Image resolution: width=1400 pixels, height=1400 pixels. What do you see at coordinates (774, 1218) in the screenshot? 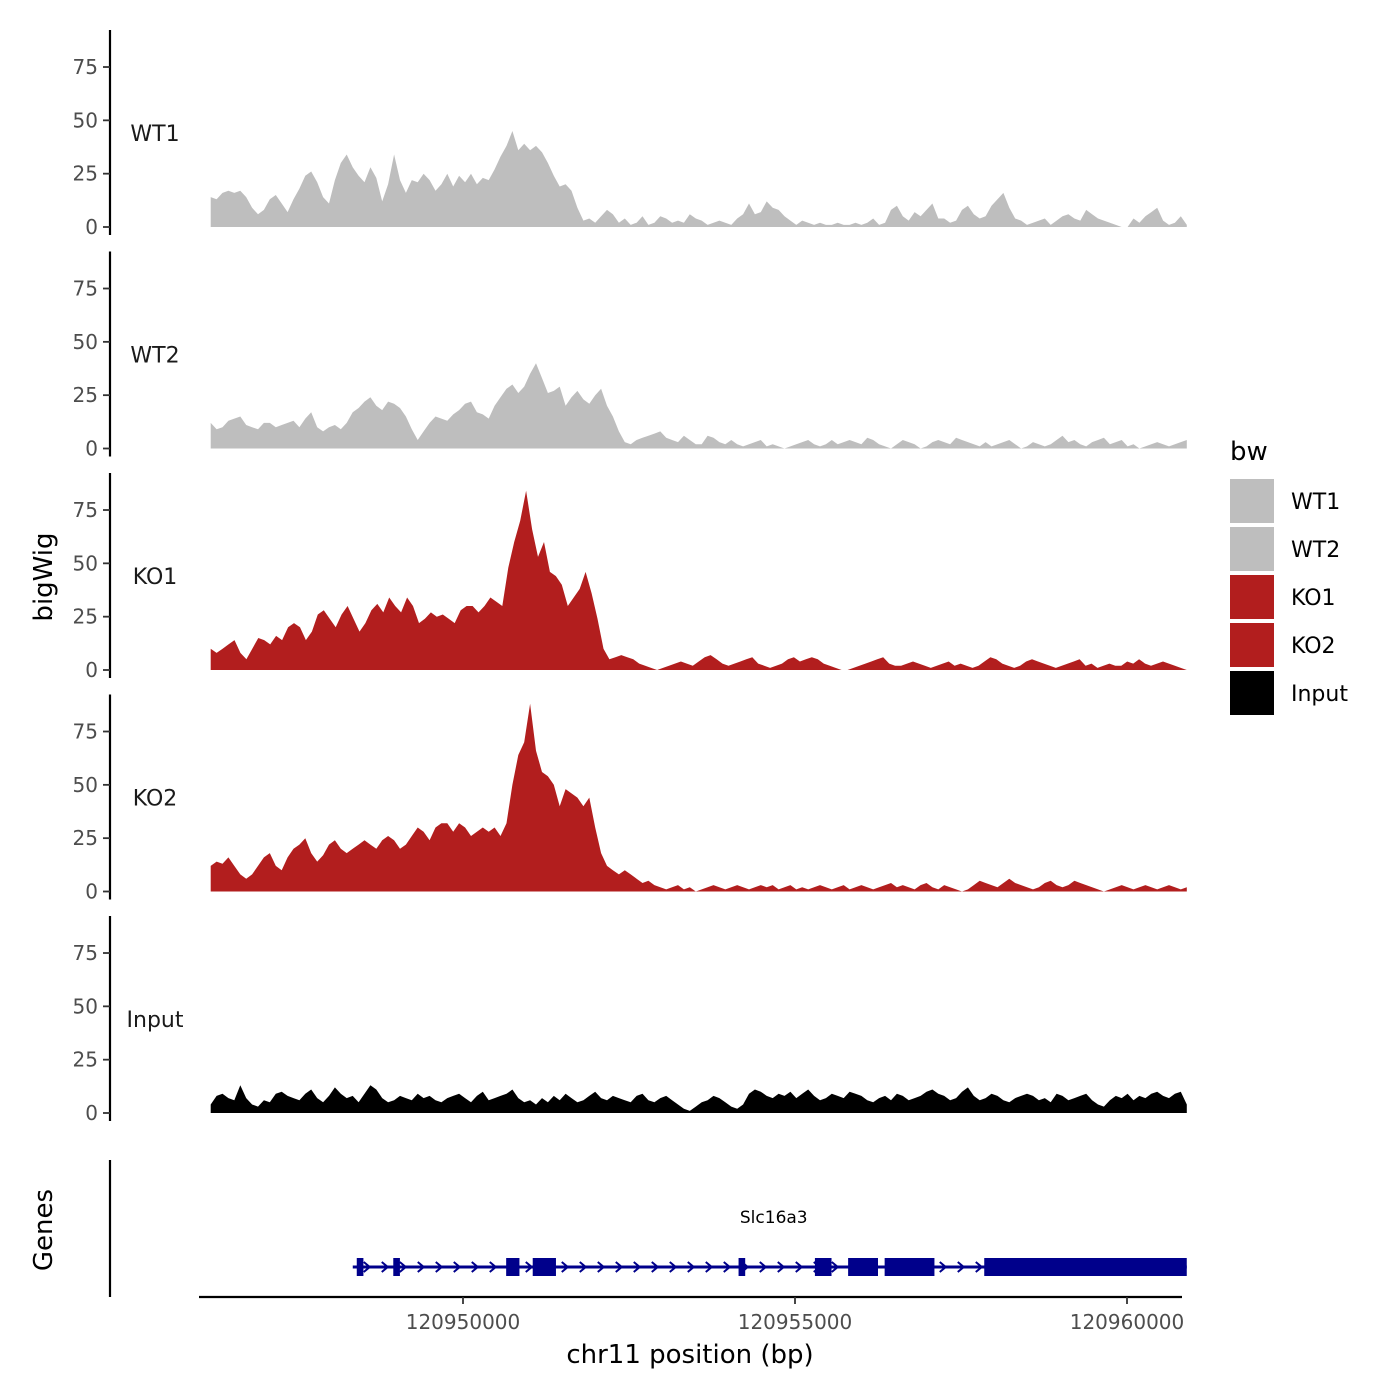
I see `gene-name-label: Slc16a3` at bounding box center [774, 1218].